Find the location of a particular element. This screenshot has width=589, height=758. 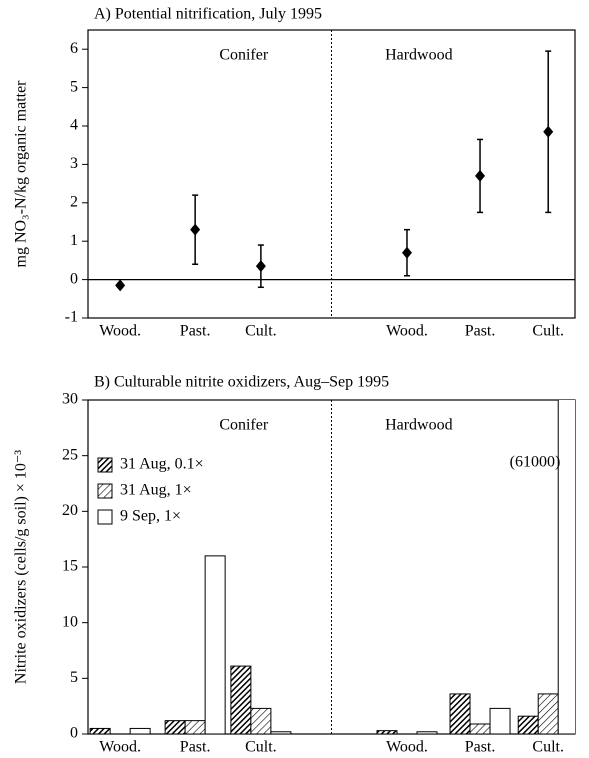

y-tick-label: 30 is located at coordinates (70, 399).